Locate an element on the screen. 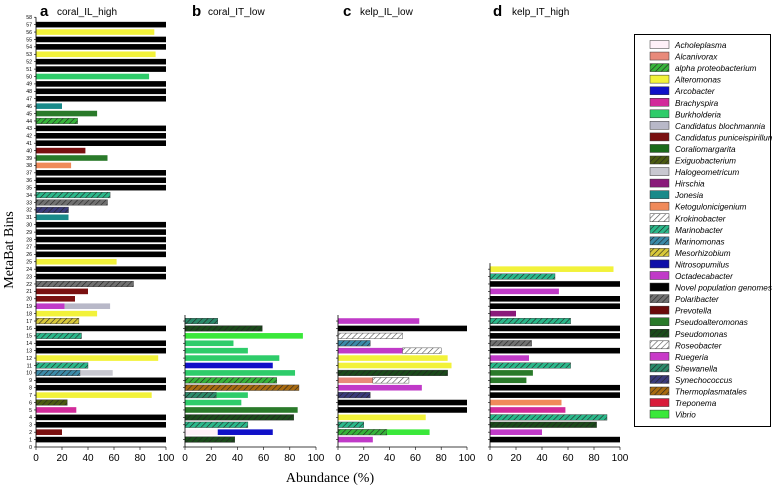  bar-bin-15-novel-population-genomes is located at coordinates (555, 336).